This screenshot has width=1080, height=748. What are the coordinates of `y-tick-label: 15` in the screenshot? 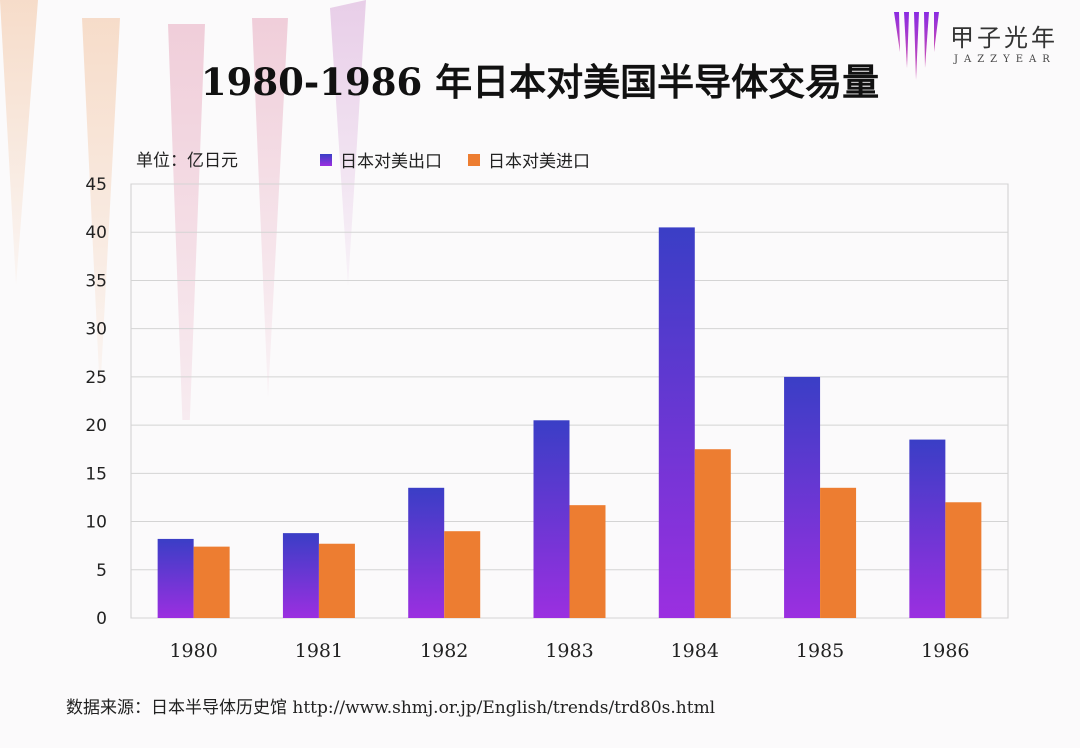 It's located at (96, 474).